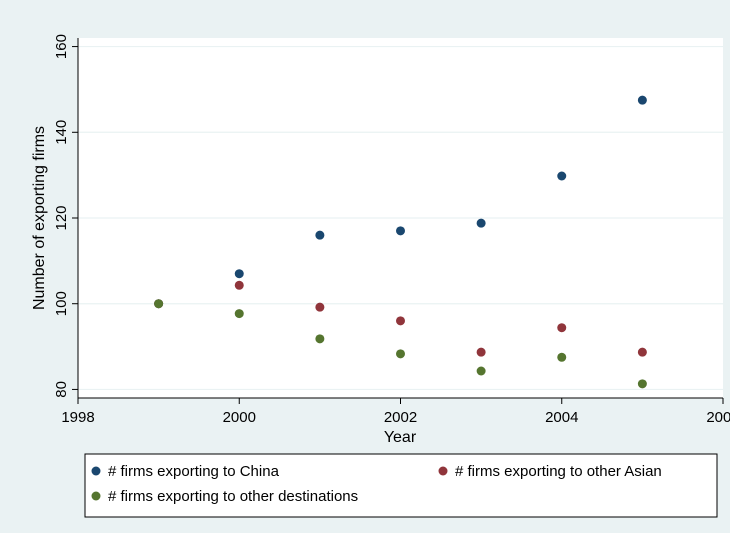 This screenshot has height=538, width=730. I want to click on legend-label: # firms exporting to China, so click(194, 471).